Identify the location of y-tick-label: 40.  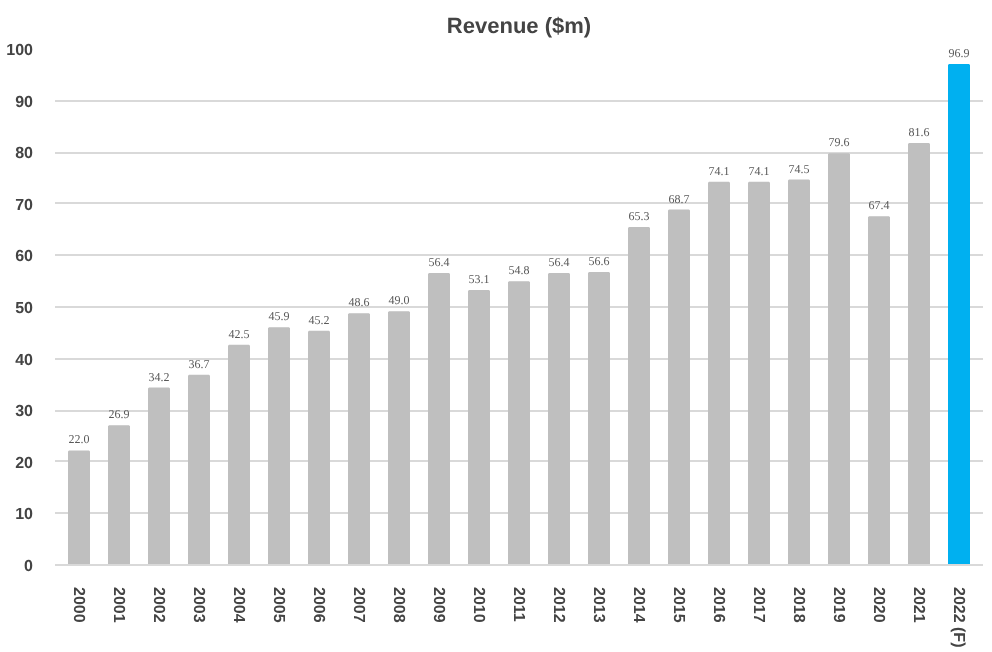
(25, 359).